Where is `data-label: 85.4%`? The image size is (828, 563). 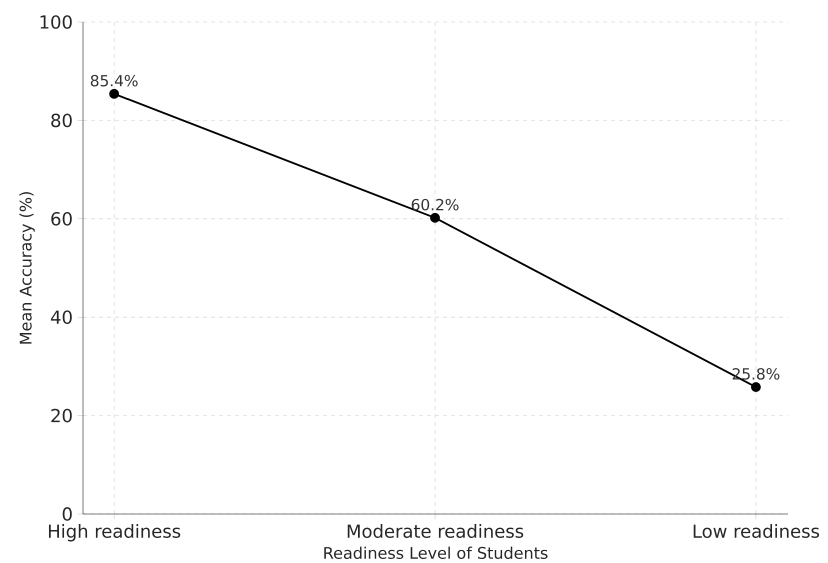 data-label: 85.4% is located at coordinates (114, 80).